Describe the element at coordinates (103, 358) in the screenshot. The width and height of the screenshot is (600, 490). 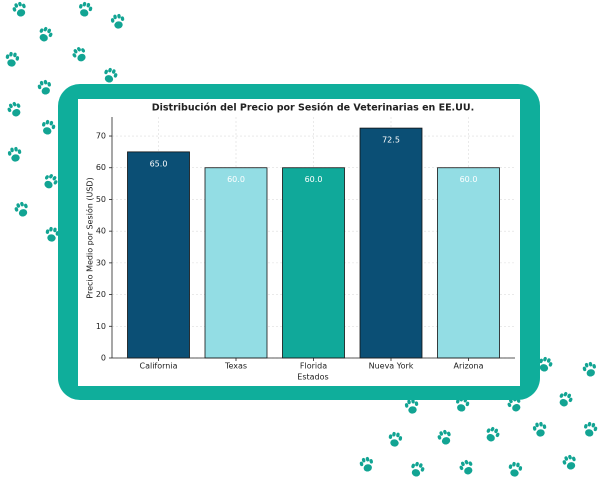
I see `y-tick-label: 0` at that location.